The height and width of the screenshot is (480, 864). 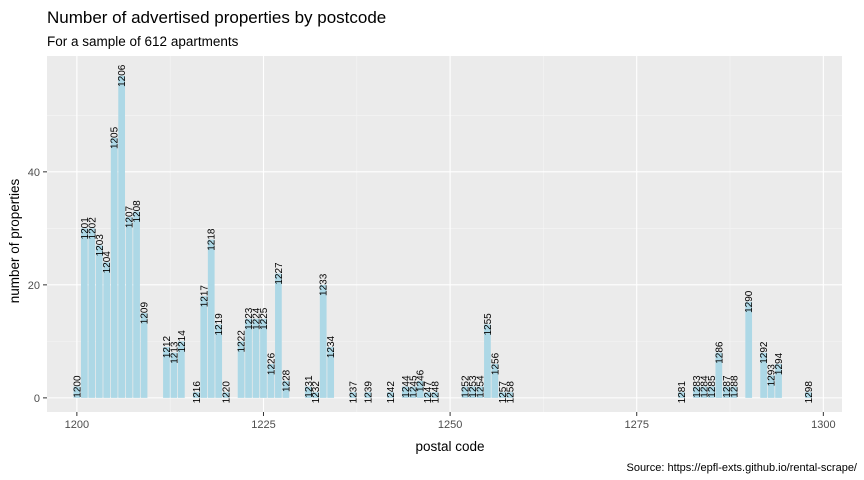 What do you see at coordinates (145, 313) in the screenshot?
I see `bar-label: 1209` at bounding box center [145, 313].